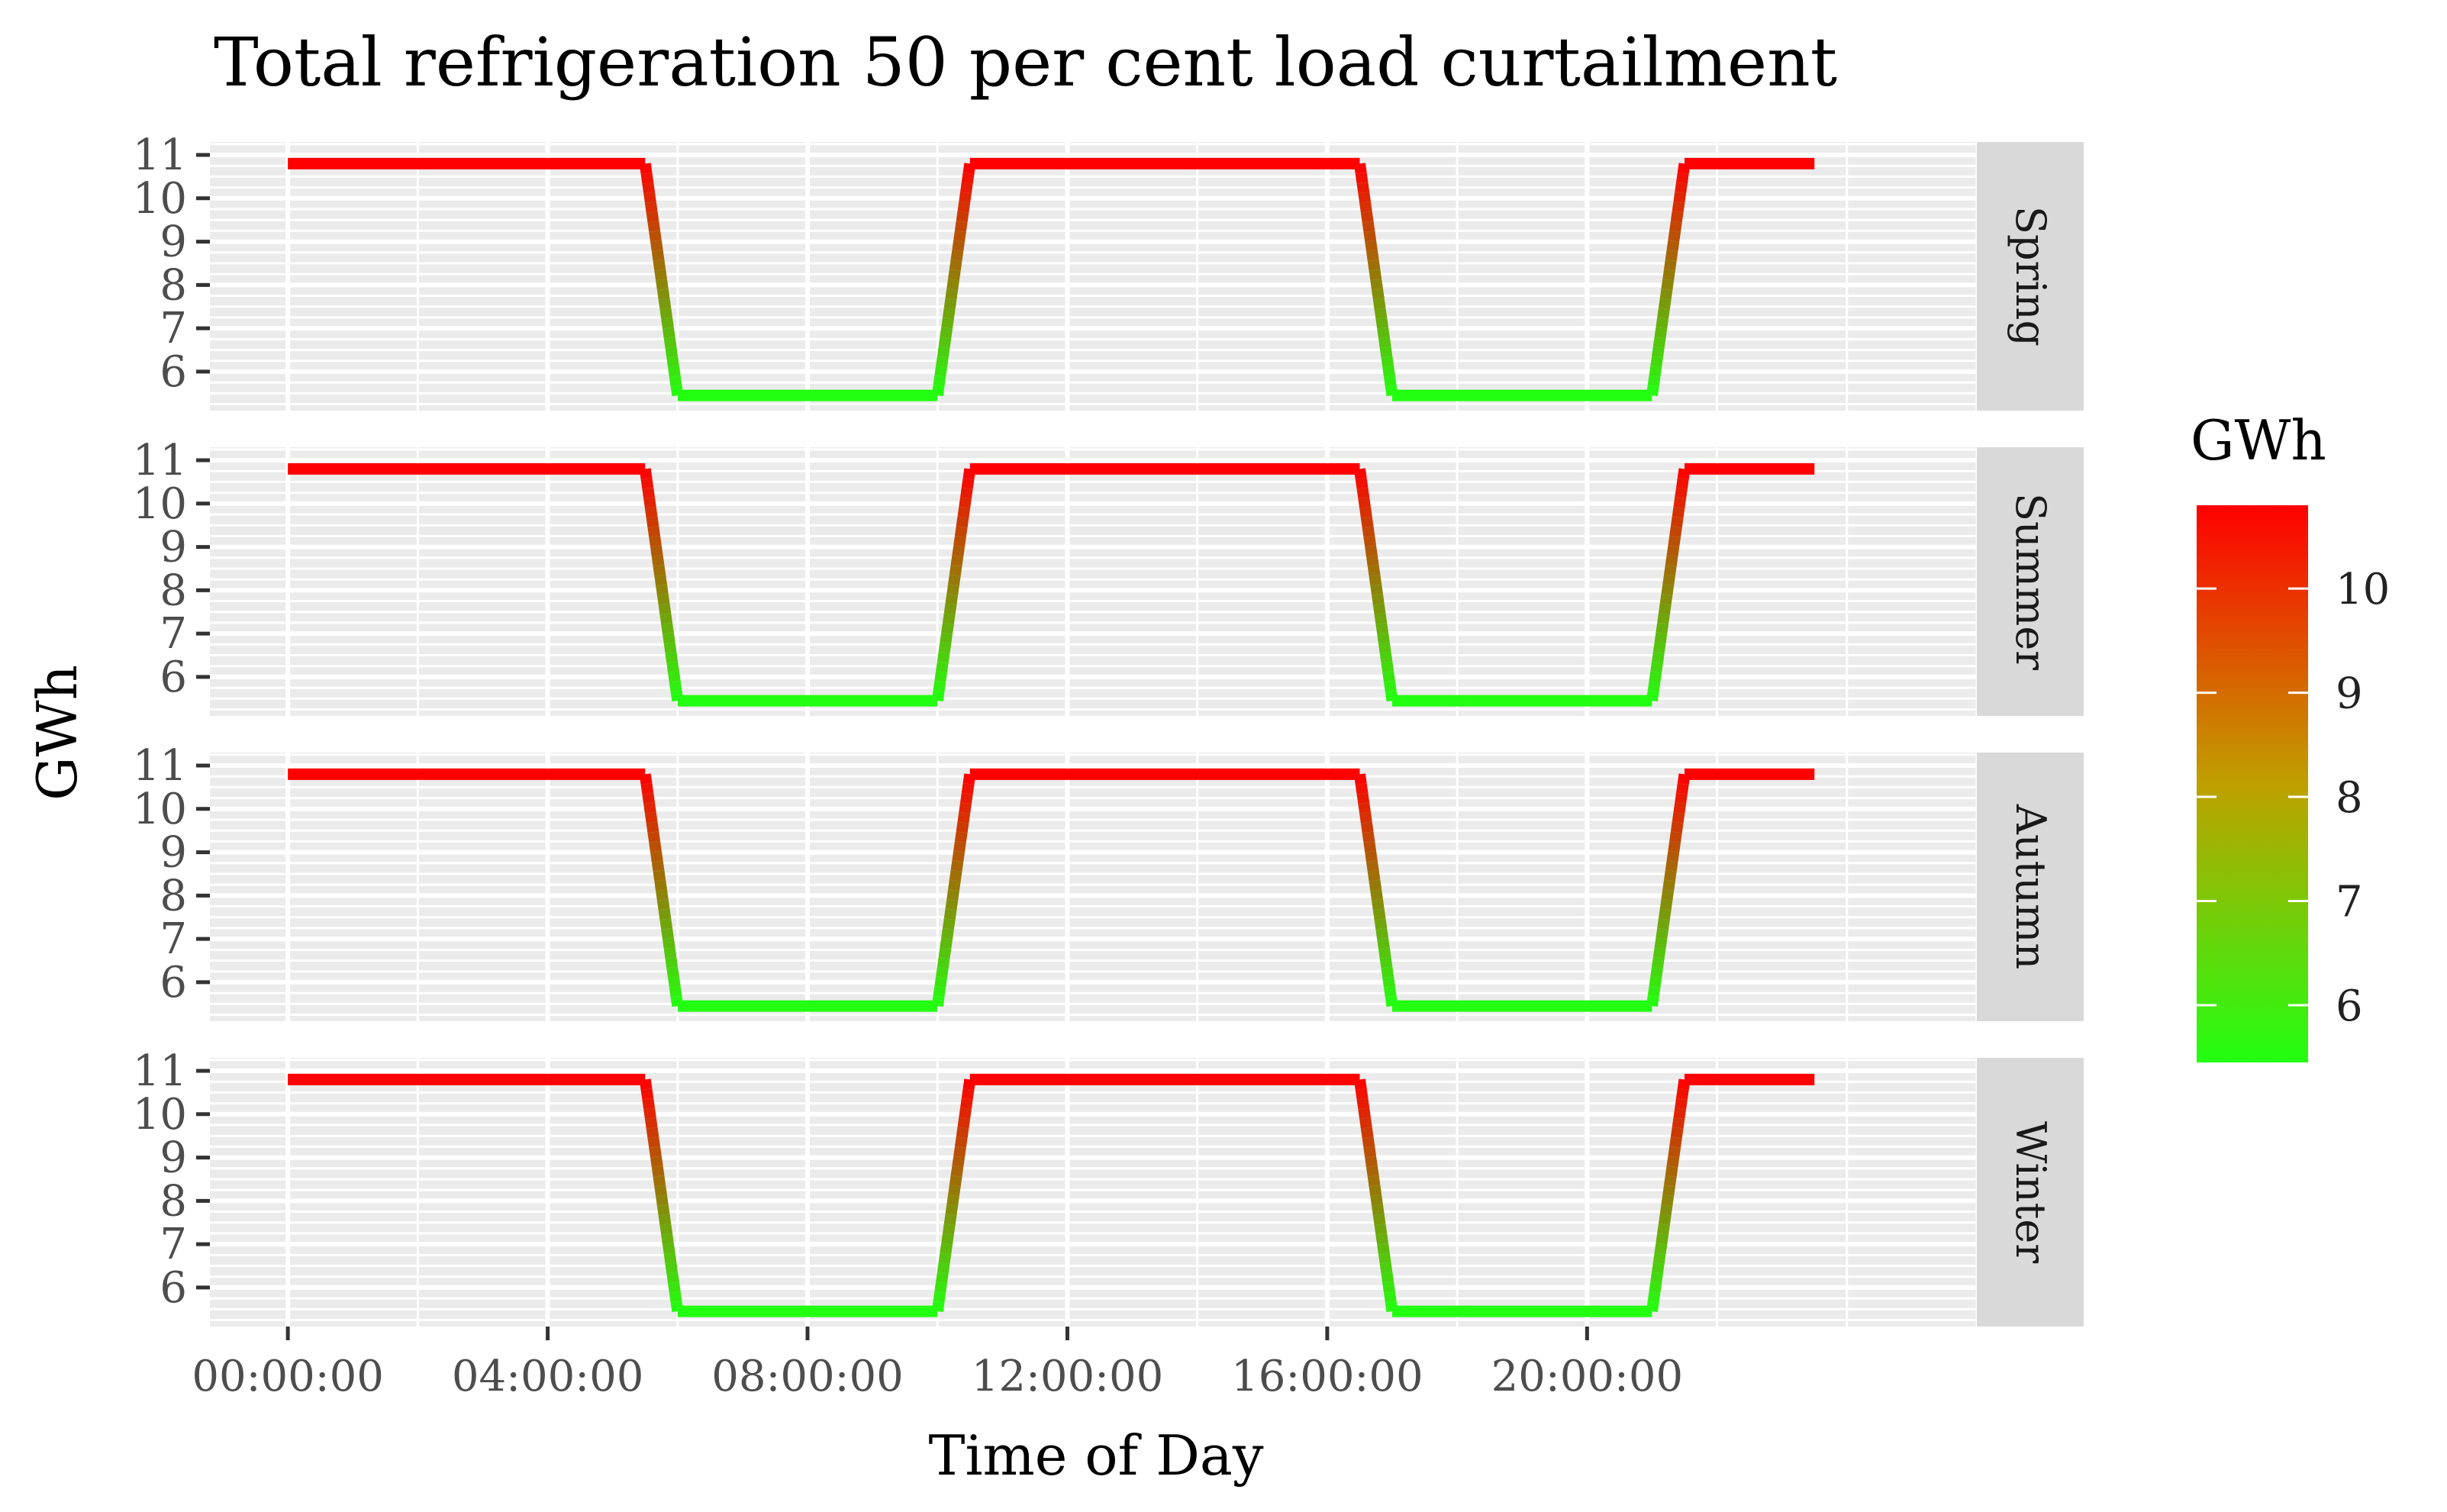 Image resolution: width=2447 pixels, height=1512 pixels. Describe the element at coordinates (2031, 276) in the screenshot. I see `strip-spring` at that location.